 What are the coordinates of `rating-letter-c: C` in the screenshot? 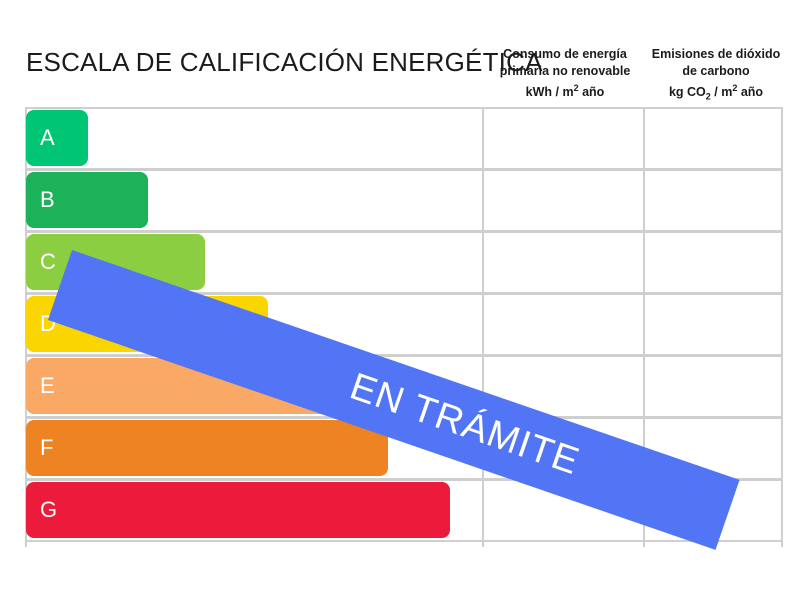 It's located at (48, 261).